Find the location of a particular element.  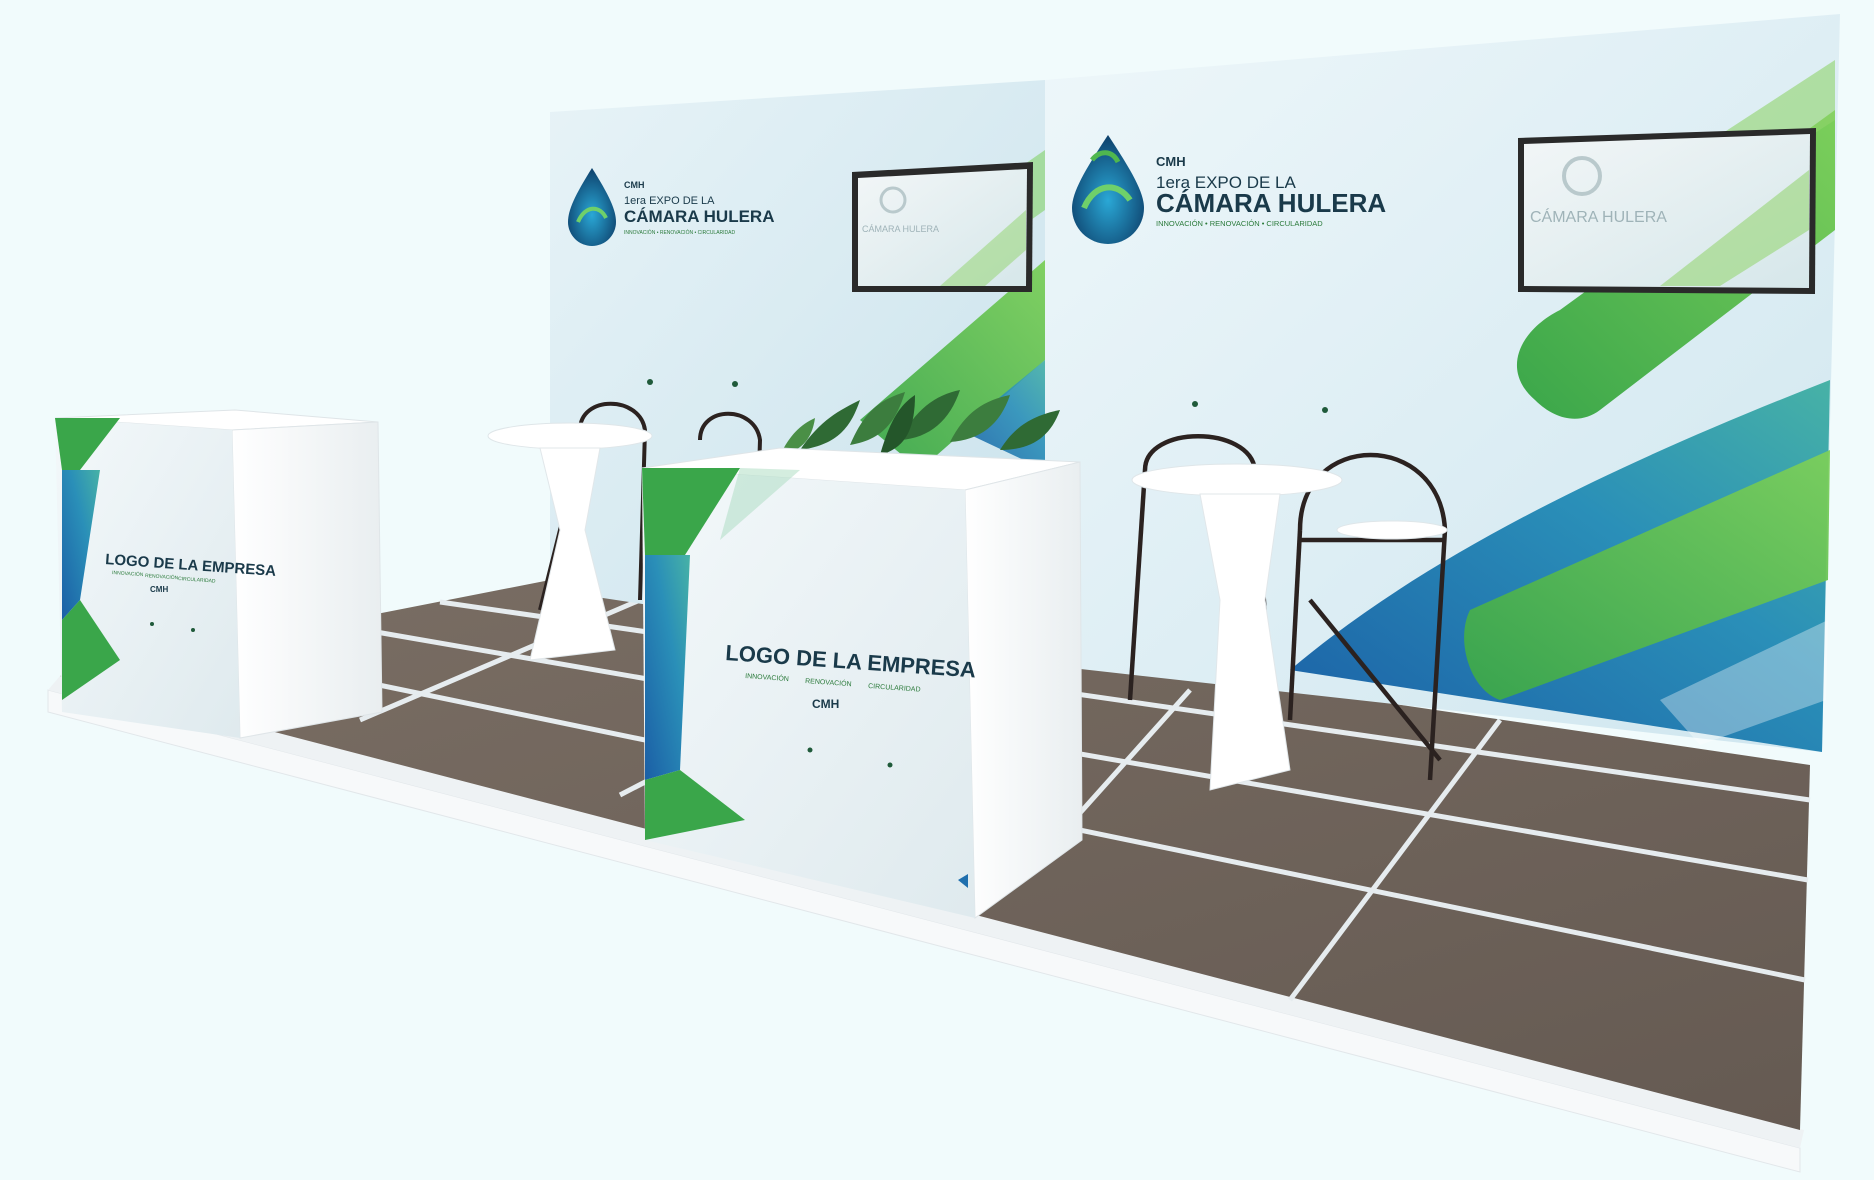

plant-leaves is located at coordinates (920, 422).